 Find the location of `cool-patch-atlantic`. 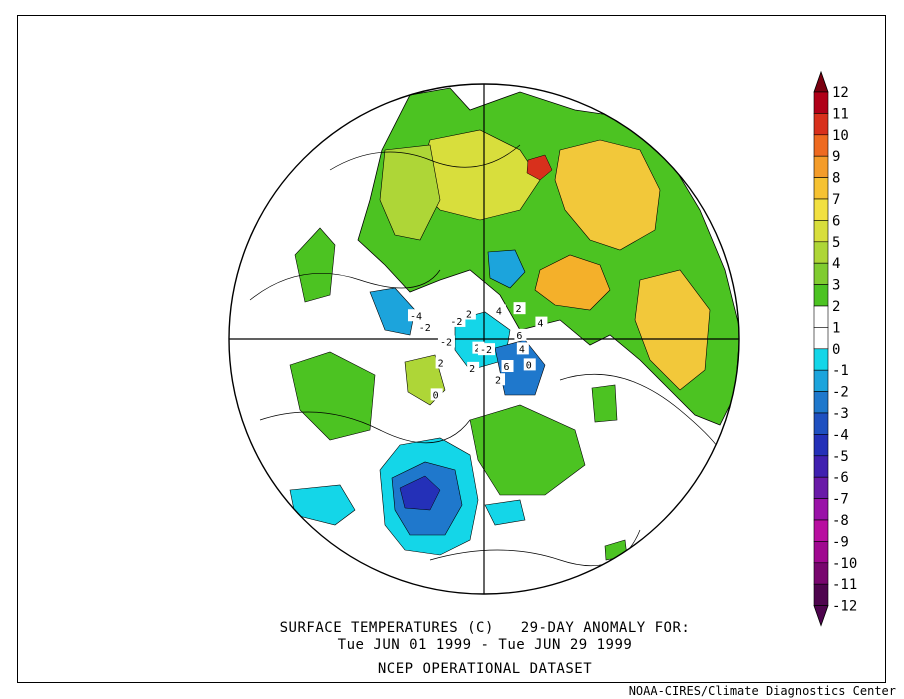

cool-patch-atlantic is located at coordinates (505, 512).